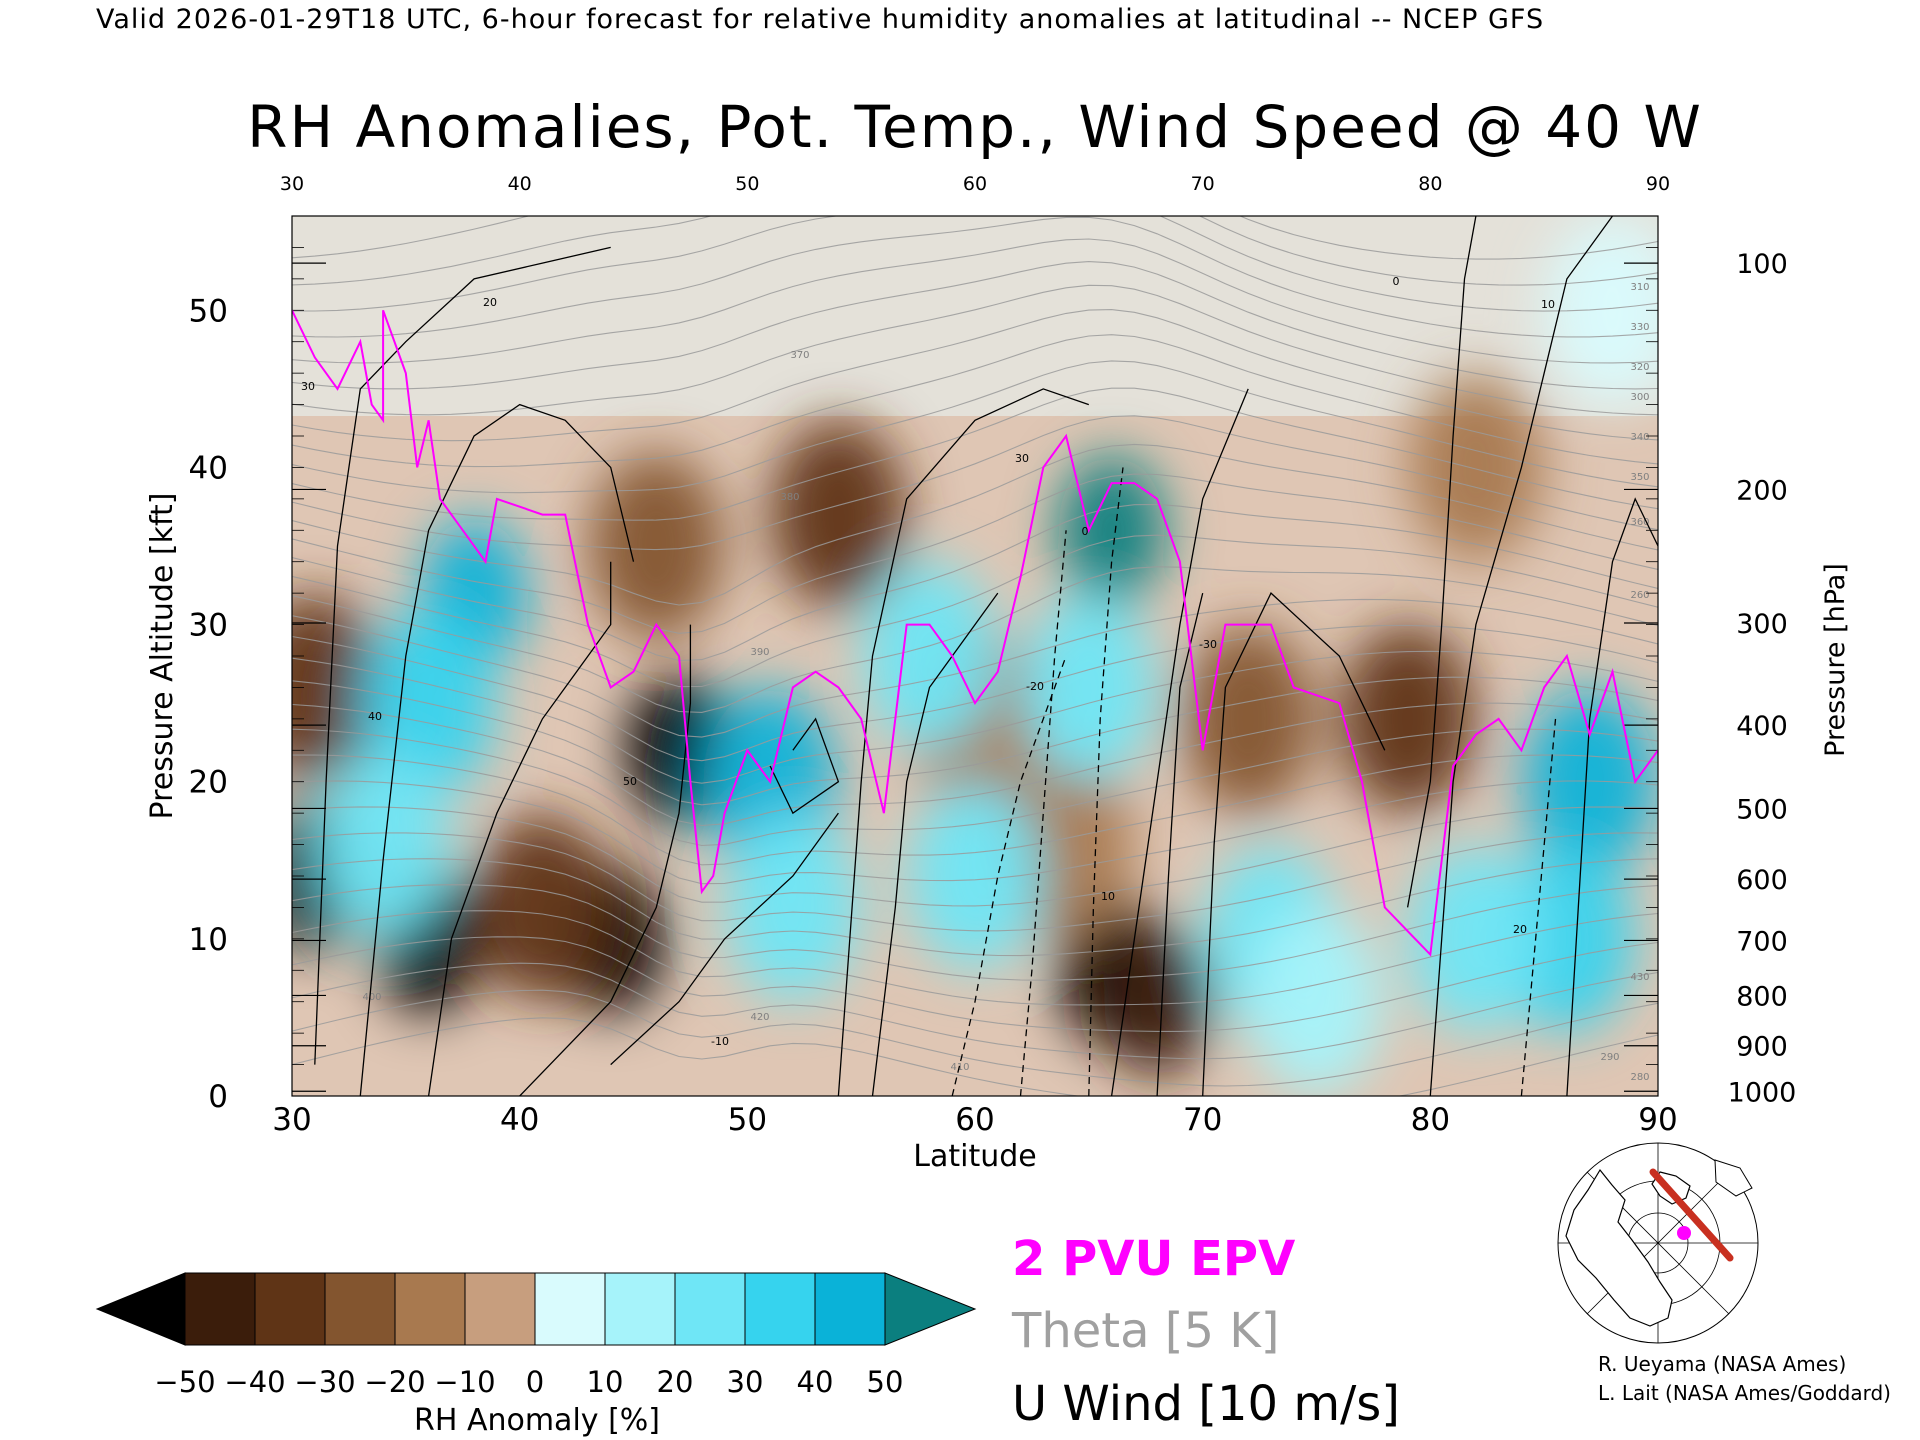 The image size is (1920, 1440). I want to click on pressure-tick-label: 400, so click(1762, 726).